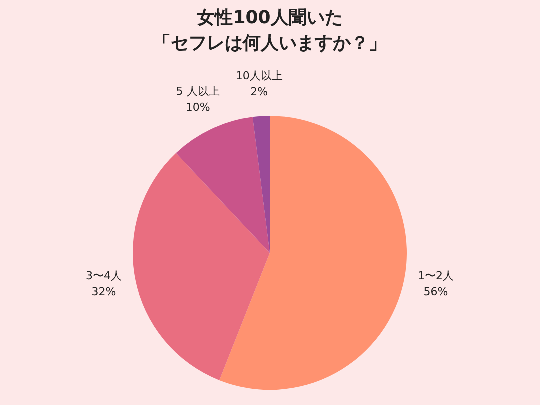  What do you see at coordinates (104, 292) in the screenshot?
I see `data-label: 32%` at bounding box center [104, 292].